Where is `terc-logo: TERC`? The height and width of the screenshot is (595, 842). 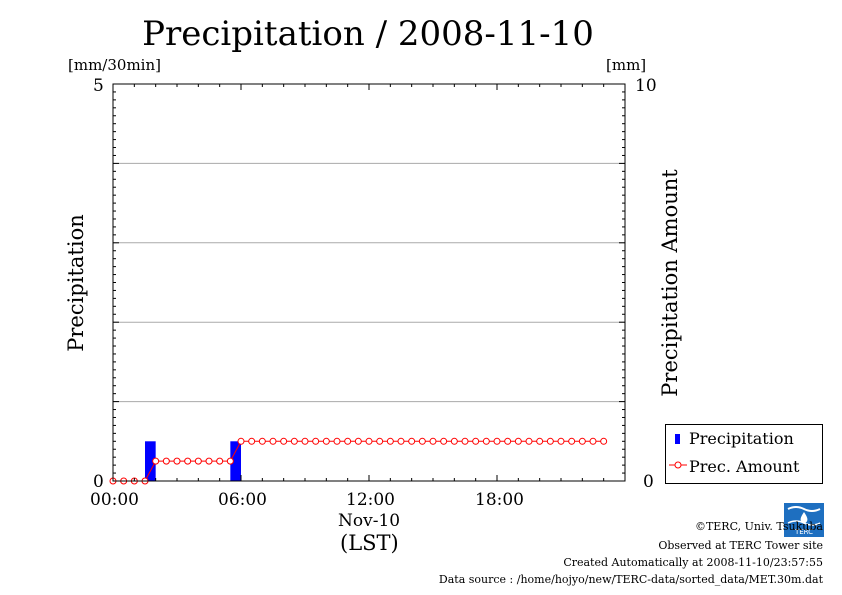 terc-logo: TERC is located at coordinates (804, 520).